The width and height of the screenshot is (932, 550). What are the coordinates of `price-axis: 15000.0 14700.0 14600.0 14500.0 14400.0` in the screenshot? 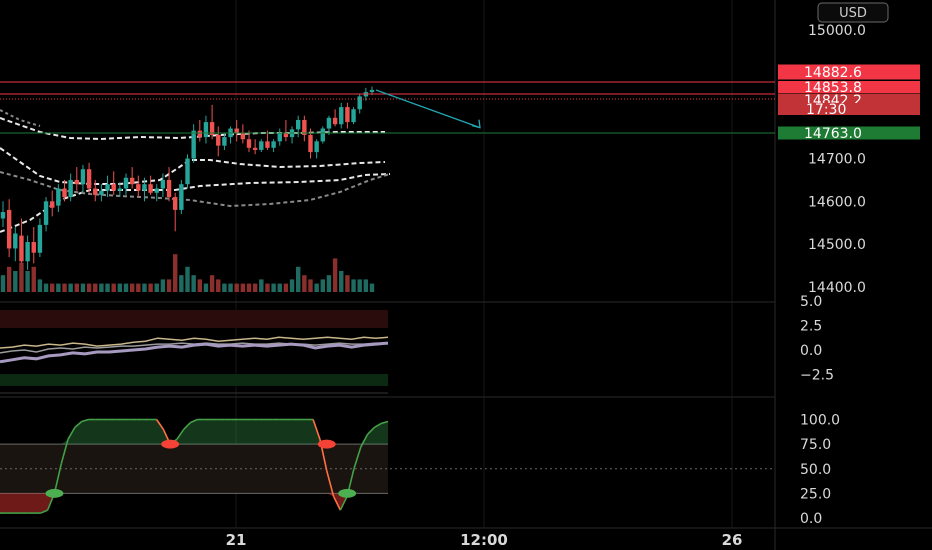 It's located at (837, 159).